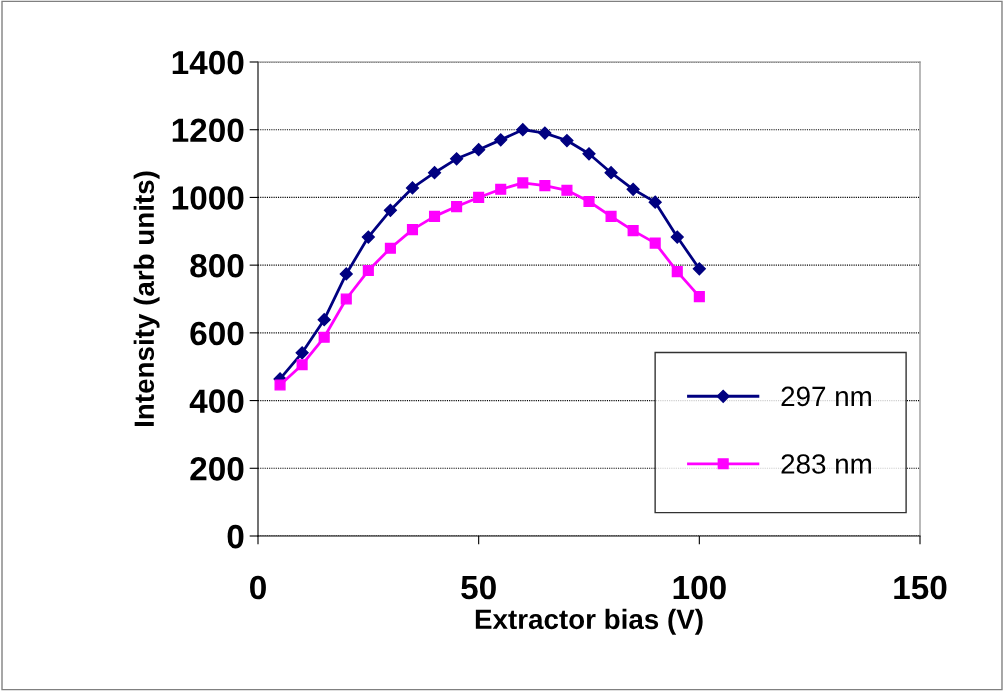 The height and width of the screenshot is (691, 1004). I want to click on x-tick-label: 50, so click(478, 587).